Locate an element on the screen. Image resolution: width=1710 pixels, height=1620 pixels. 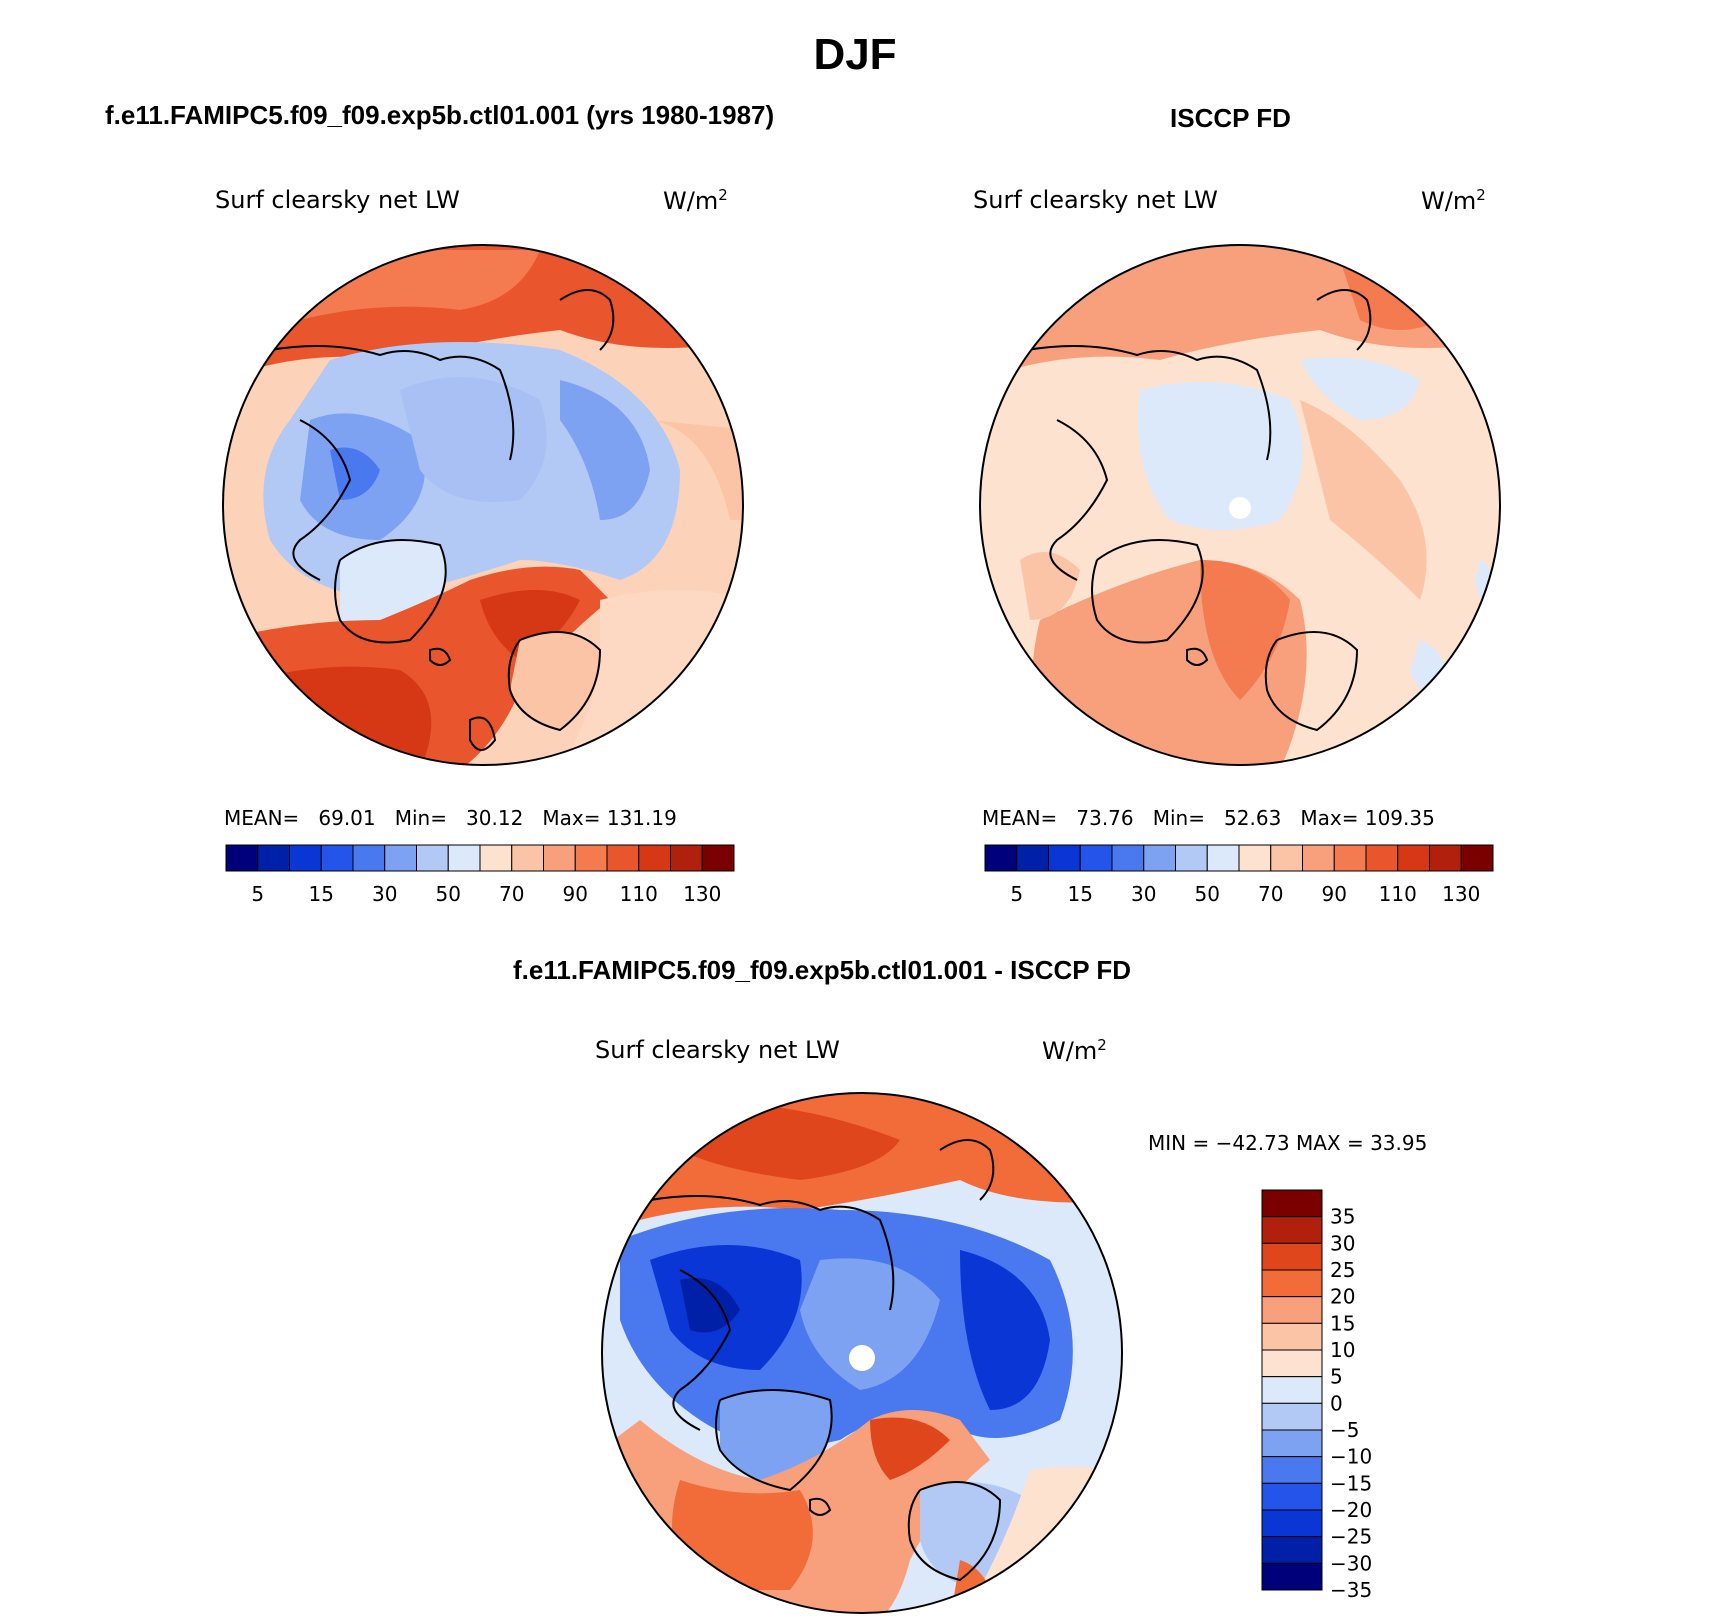
obs-stats: MEAN= 73.76 Min= 52.63 Max= 109.35 is located at coordinates (1208, 818).